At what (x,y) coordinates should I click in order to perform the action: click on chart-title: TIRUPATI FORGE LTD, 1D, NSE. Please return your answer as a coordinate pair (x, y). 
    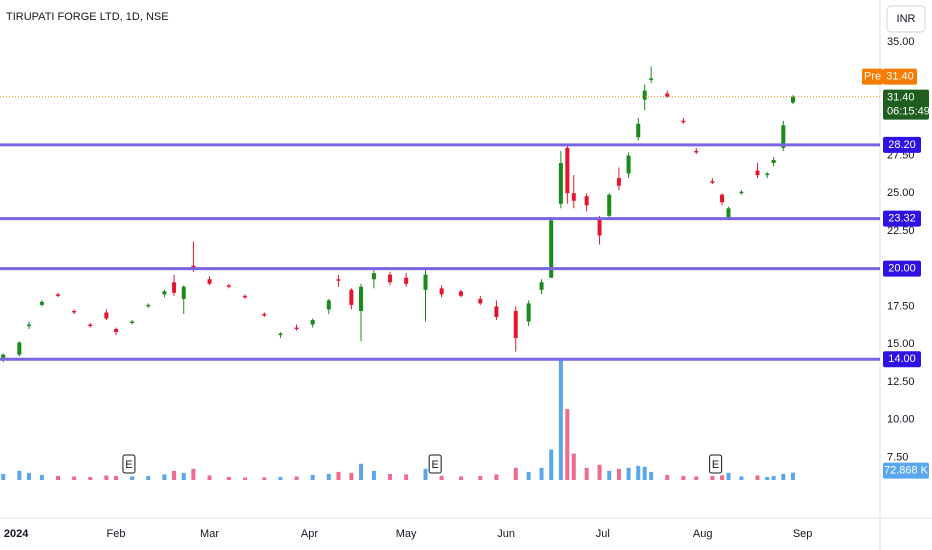
    Looking at the image, I should click on (87, 17).